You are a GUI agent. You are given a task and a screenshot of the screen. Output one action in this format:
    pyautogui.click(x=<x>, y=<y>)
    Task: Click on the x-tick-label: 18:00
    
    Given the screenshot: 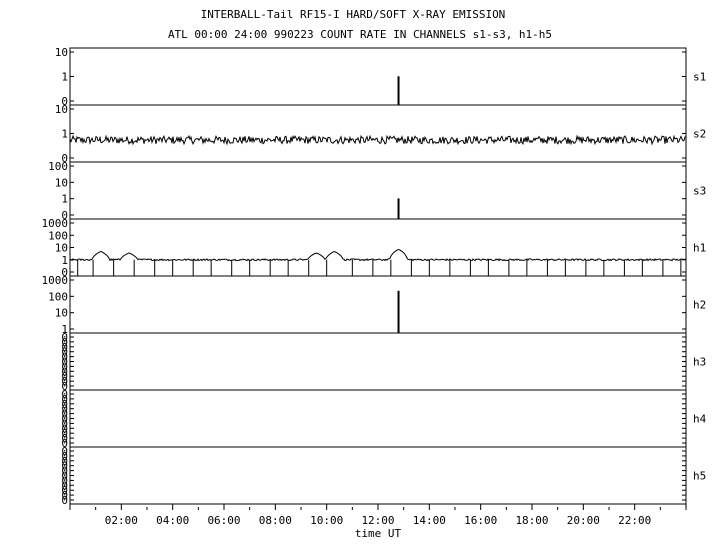 What is the action you would take?
    pyautogui.click(x=531, y=520)
    